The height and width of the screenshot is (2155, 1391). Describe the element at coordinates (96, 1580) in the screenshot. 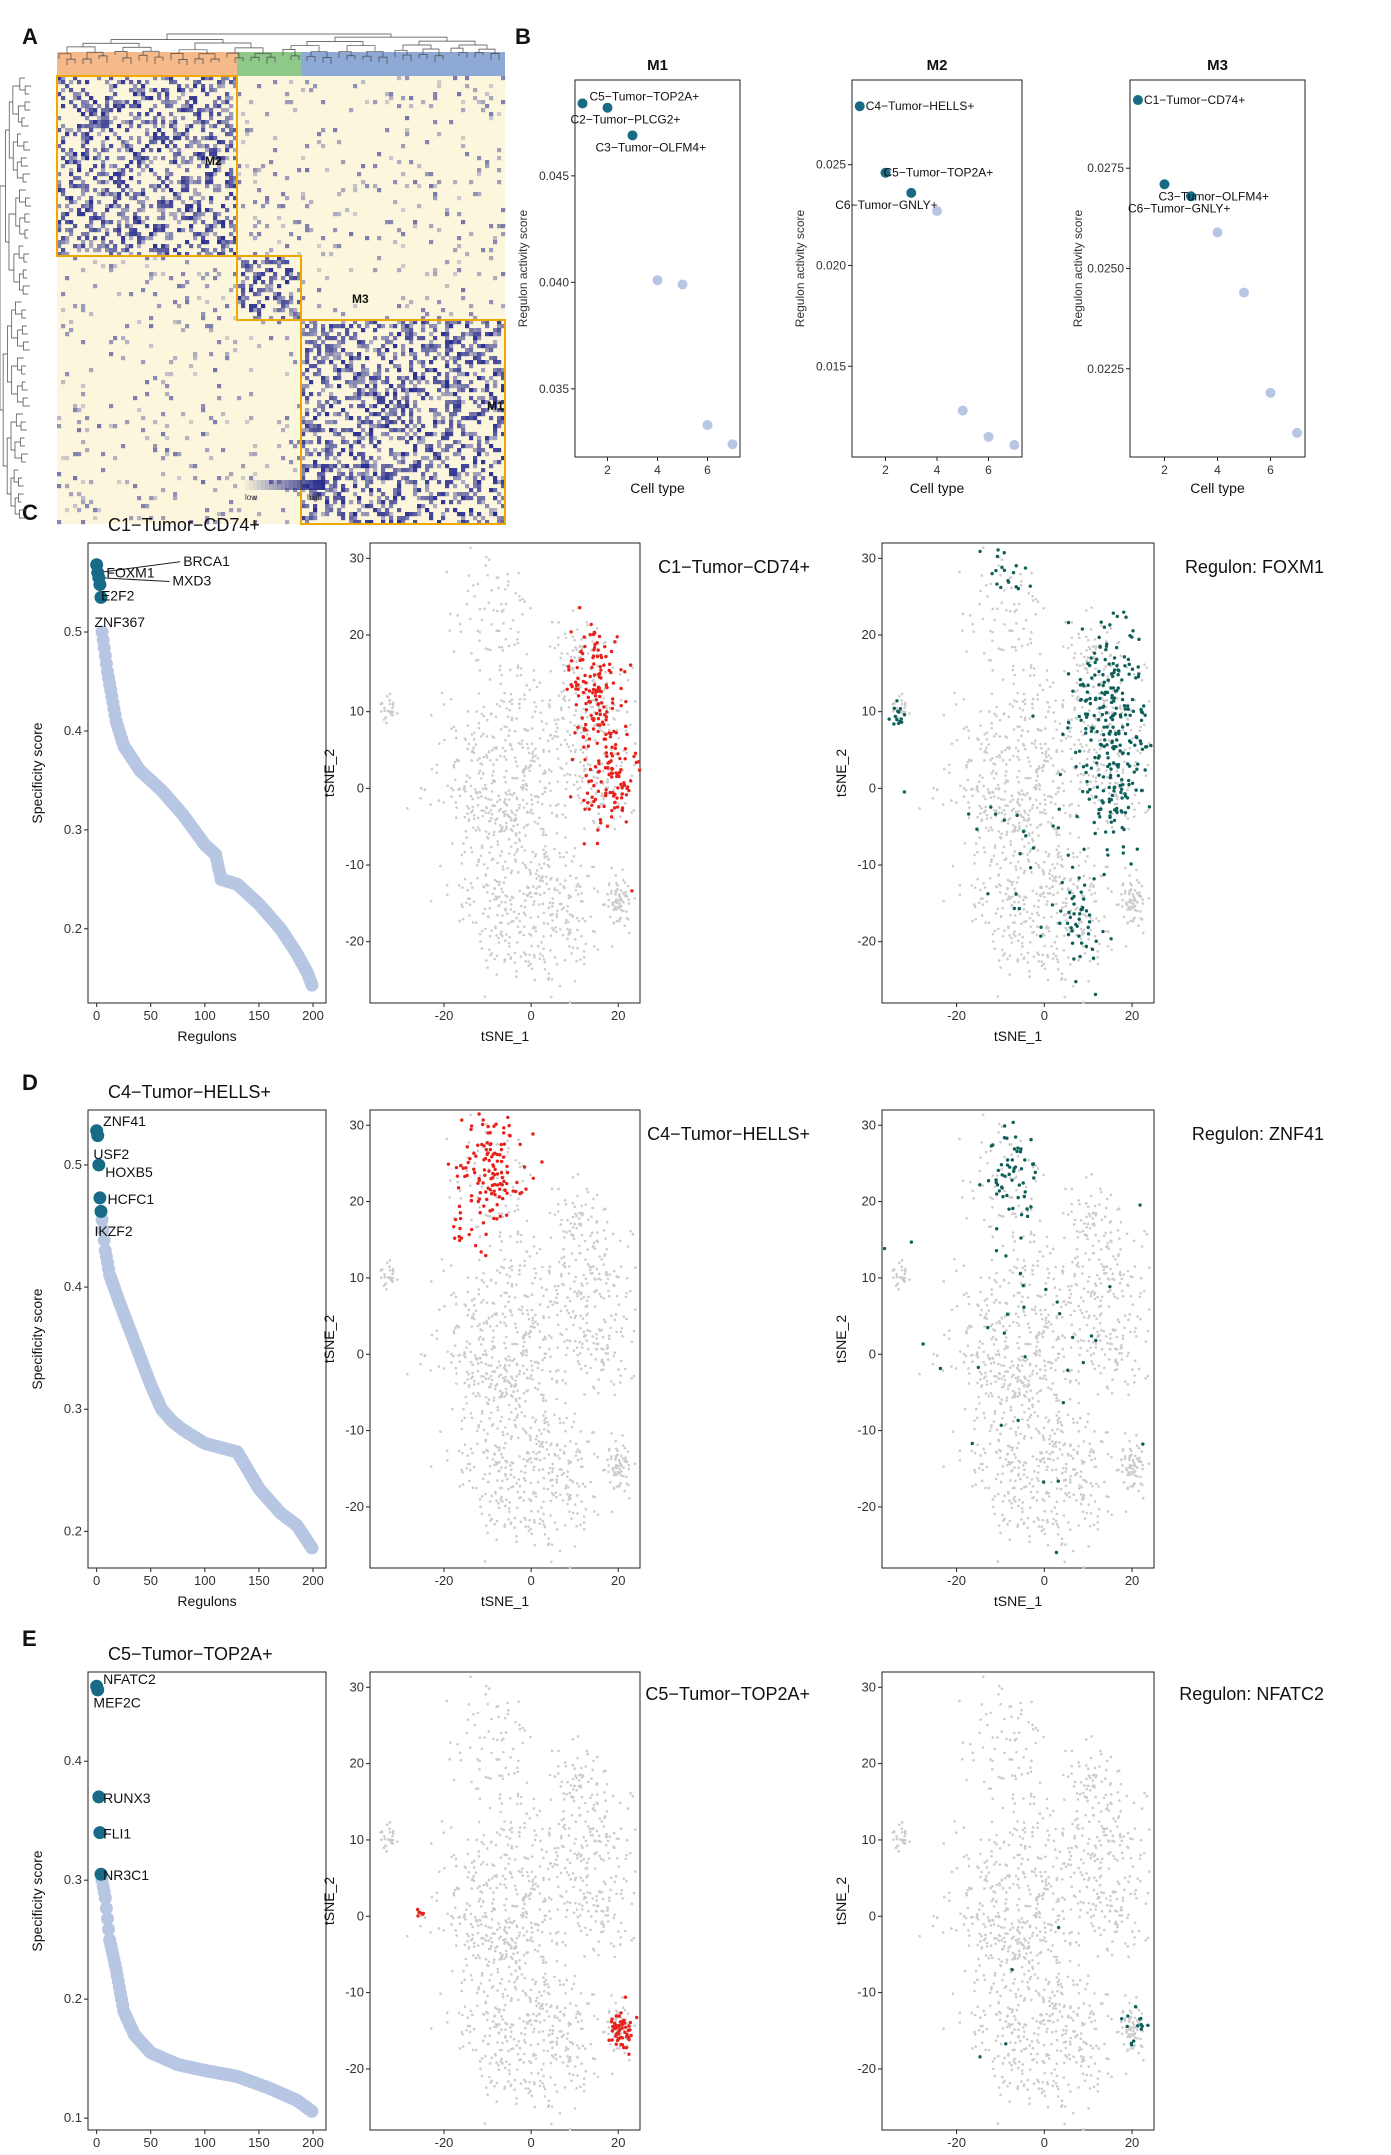

I see `x-tick-label: 0` at that location.